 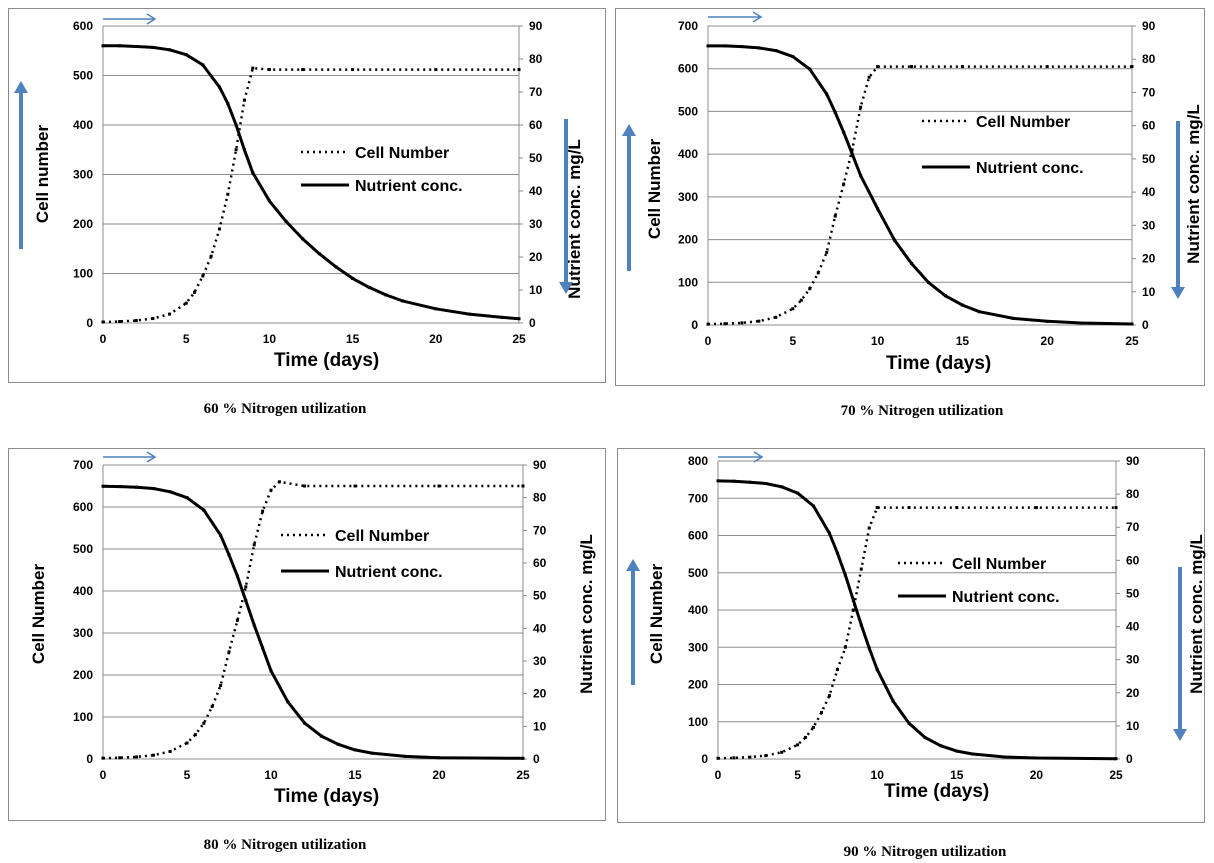 What do you see at coordinates (698, 573) in the screenshot?
I see `y-left-tick-label: 500` at bounding box center [698, 573].